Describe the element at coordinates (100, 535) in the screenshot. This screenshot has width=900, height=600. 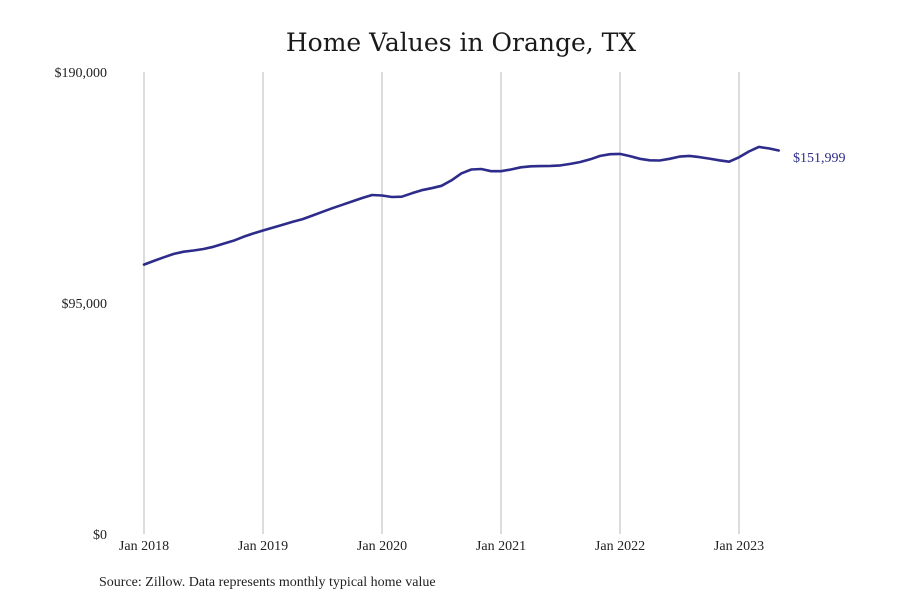
I see `y-tick-label: $0` at that location.